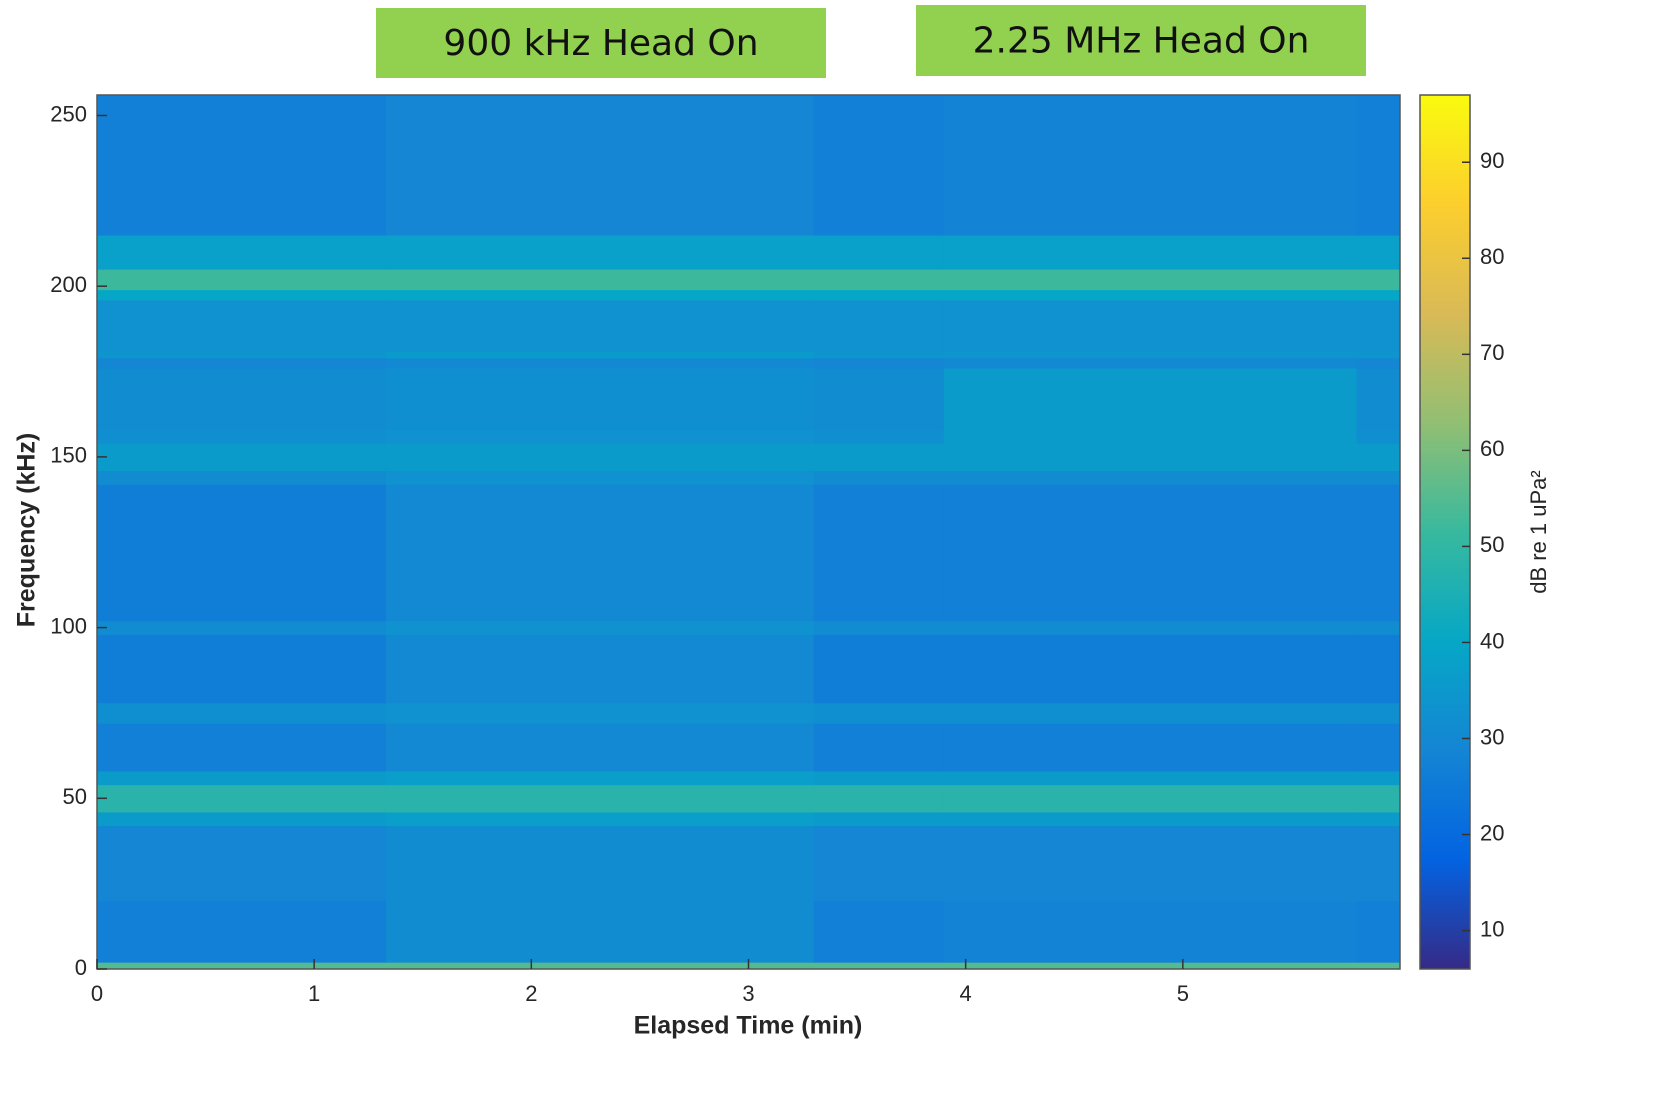  Describe the element at coordinates (748, 1026) in the screenshot. I see `x-axis-label: Elapsed Time (min)` at that location.